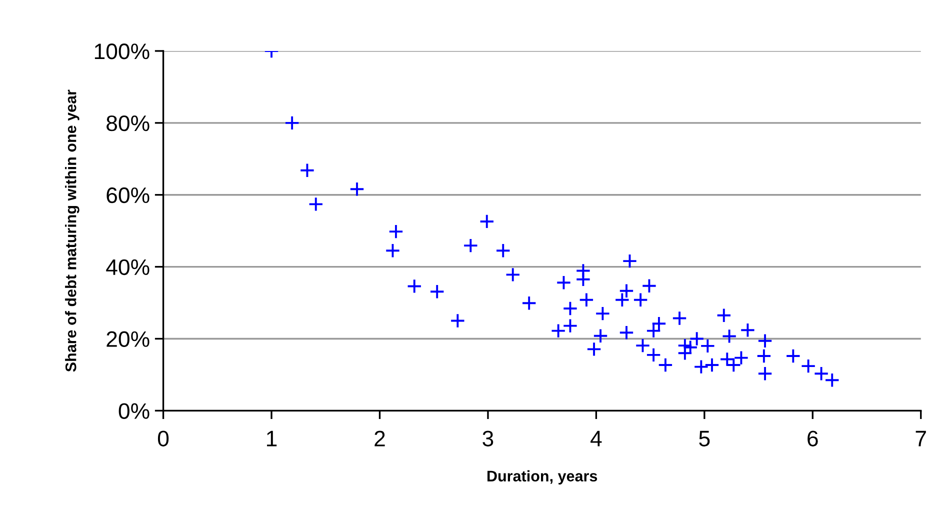 Image resolution: width=933 pixels, height=531 pixels. I want to click on y-tick-label: 20%, so click(128, 339).